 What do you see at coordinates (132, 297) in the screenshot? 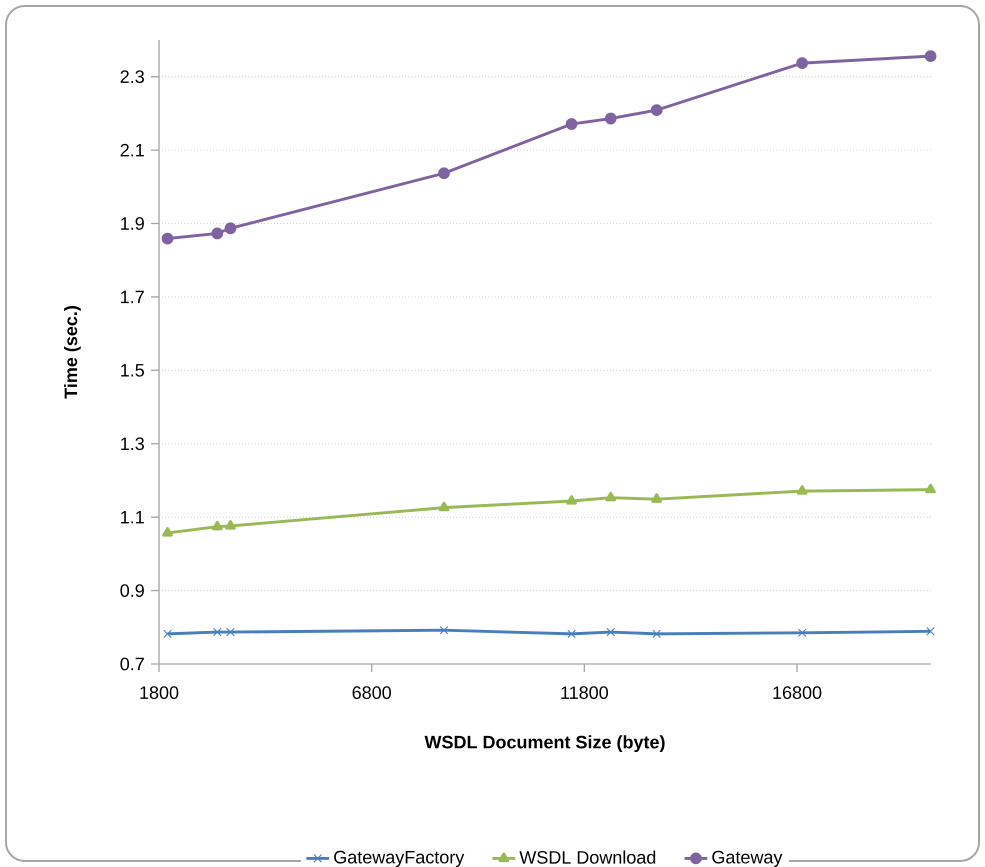
I see `y-tick-label: 1.7` at bounding box center [132, 297].